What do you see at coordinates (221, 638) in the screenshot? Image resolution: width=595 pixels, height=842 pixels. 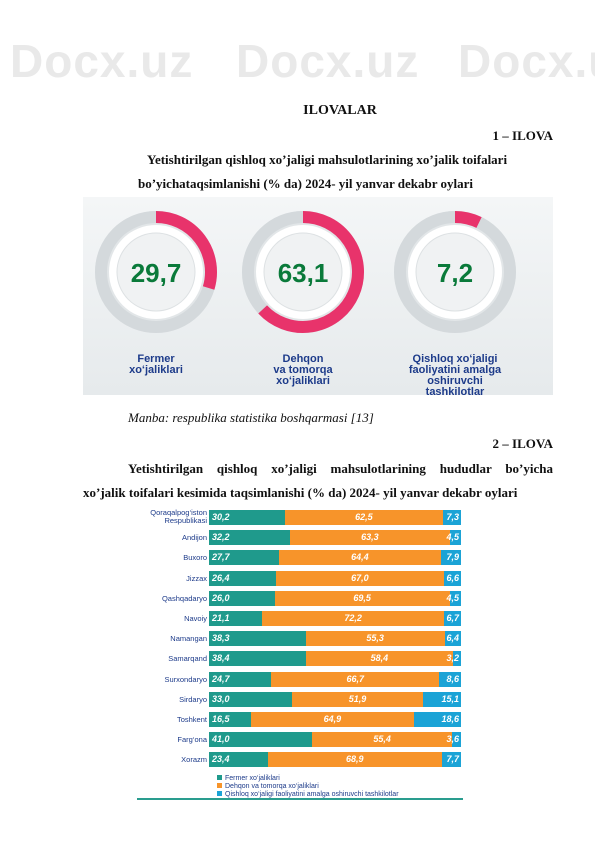 I see `data-label: 38,3` at bounding box center [221, 638].